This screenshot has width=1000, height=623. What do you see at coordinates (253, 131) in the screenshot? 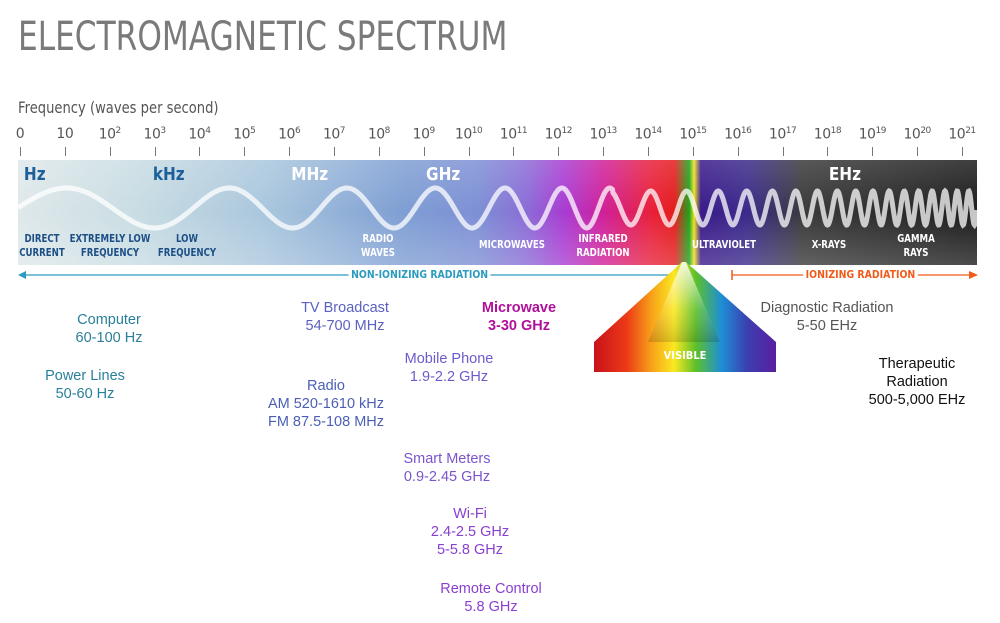
I see `tick-exponent: 5` at bounding box center [253, 131].